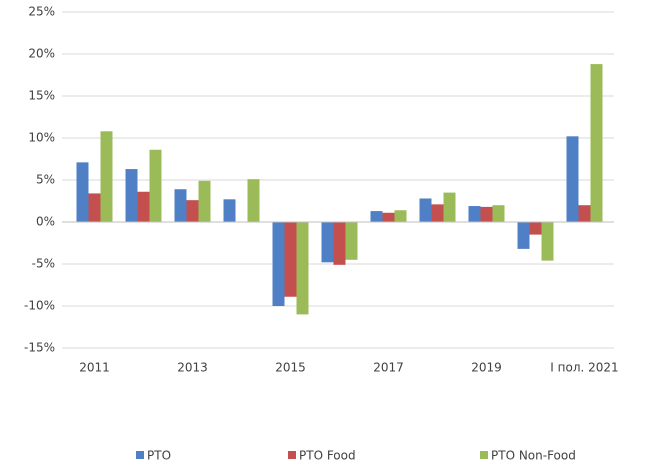  I want to click on x-tick-label: 2017, so click(388, 368).